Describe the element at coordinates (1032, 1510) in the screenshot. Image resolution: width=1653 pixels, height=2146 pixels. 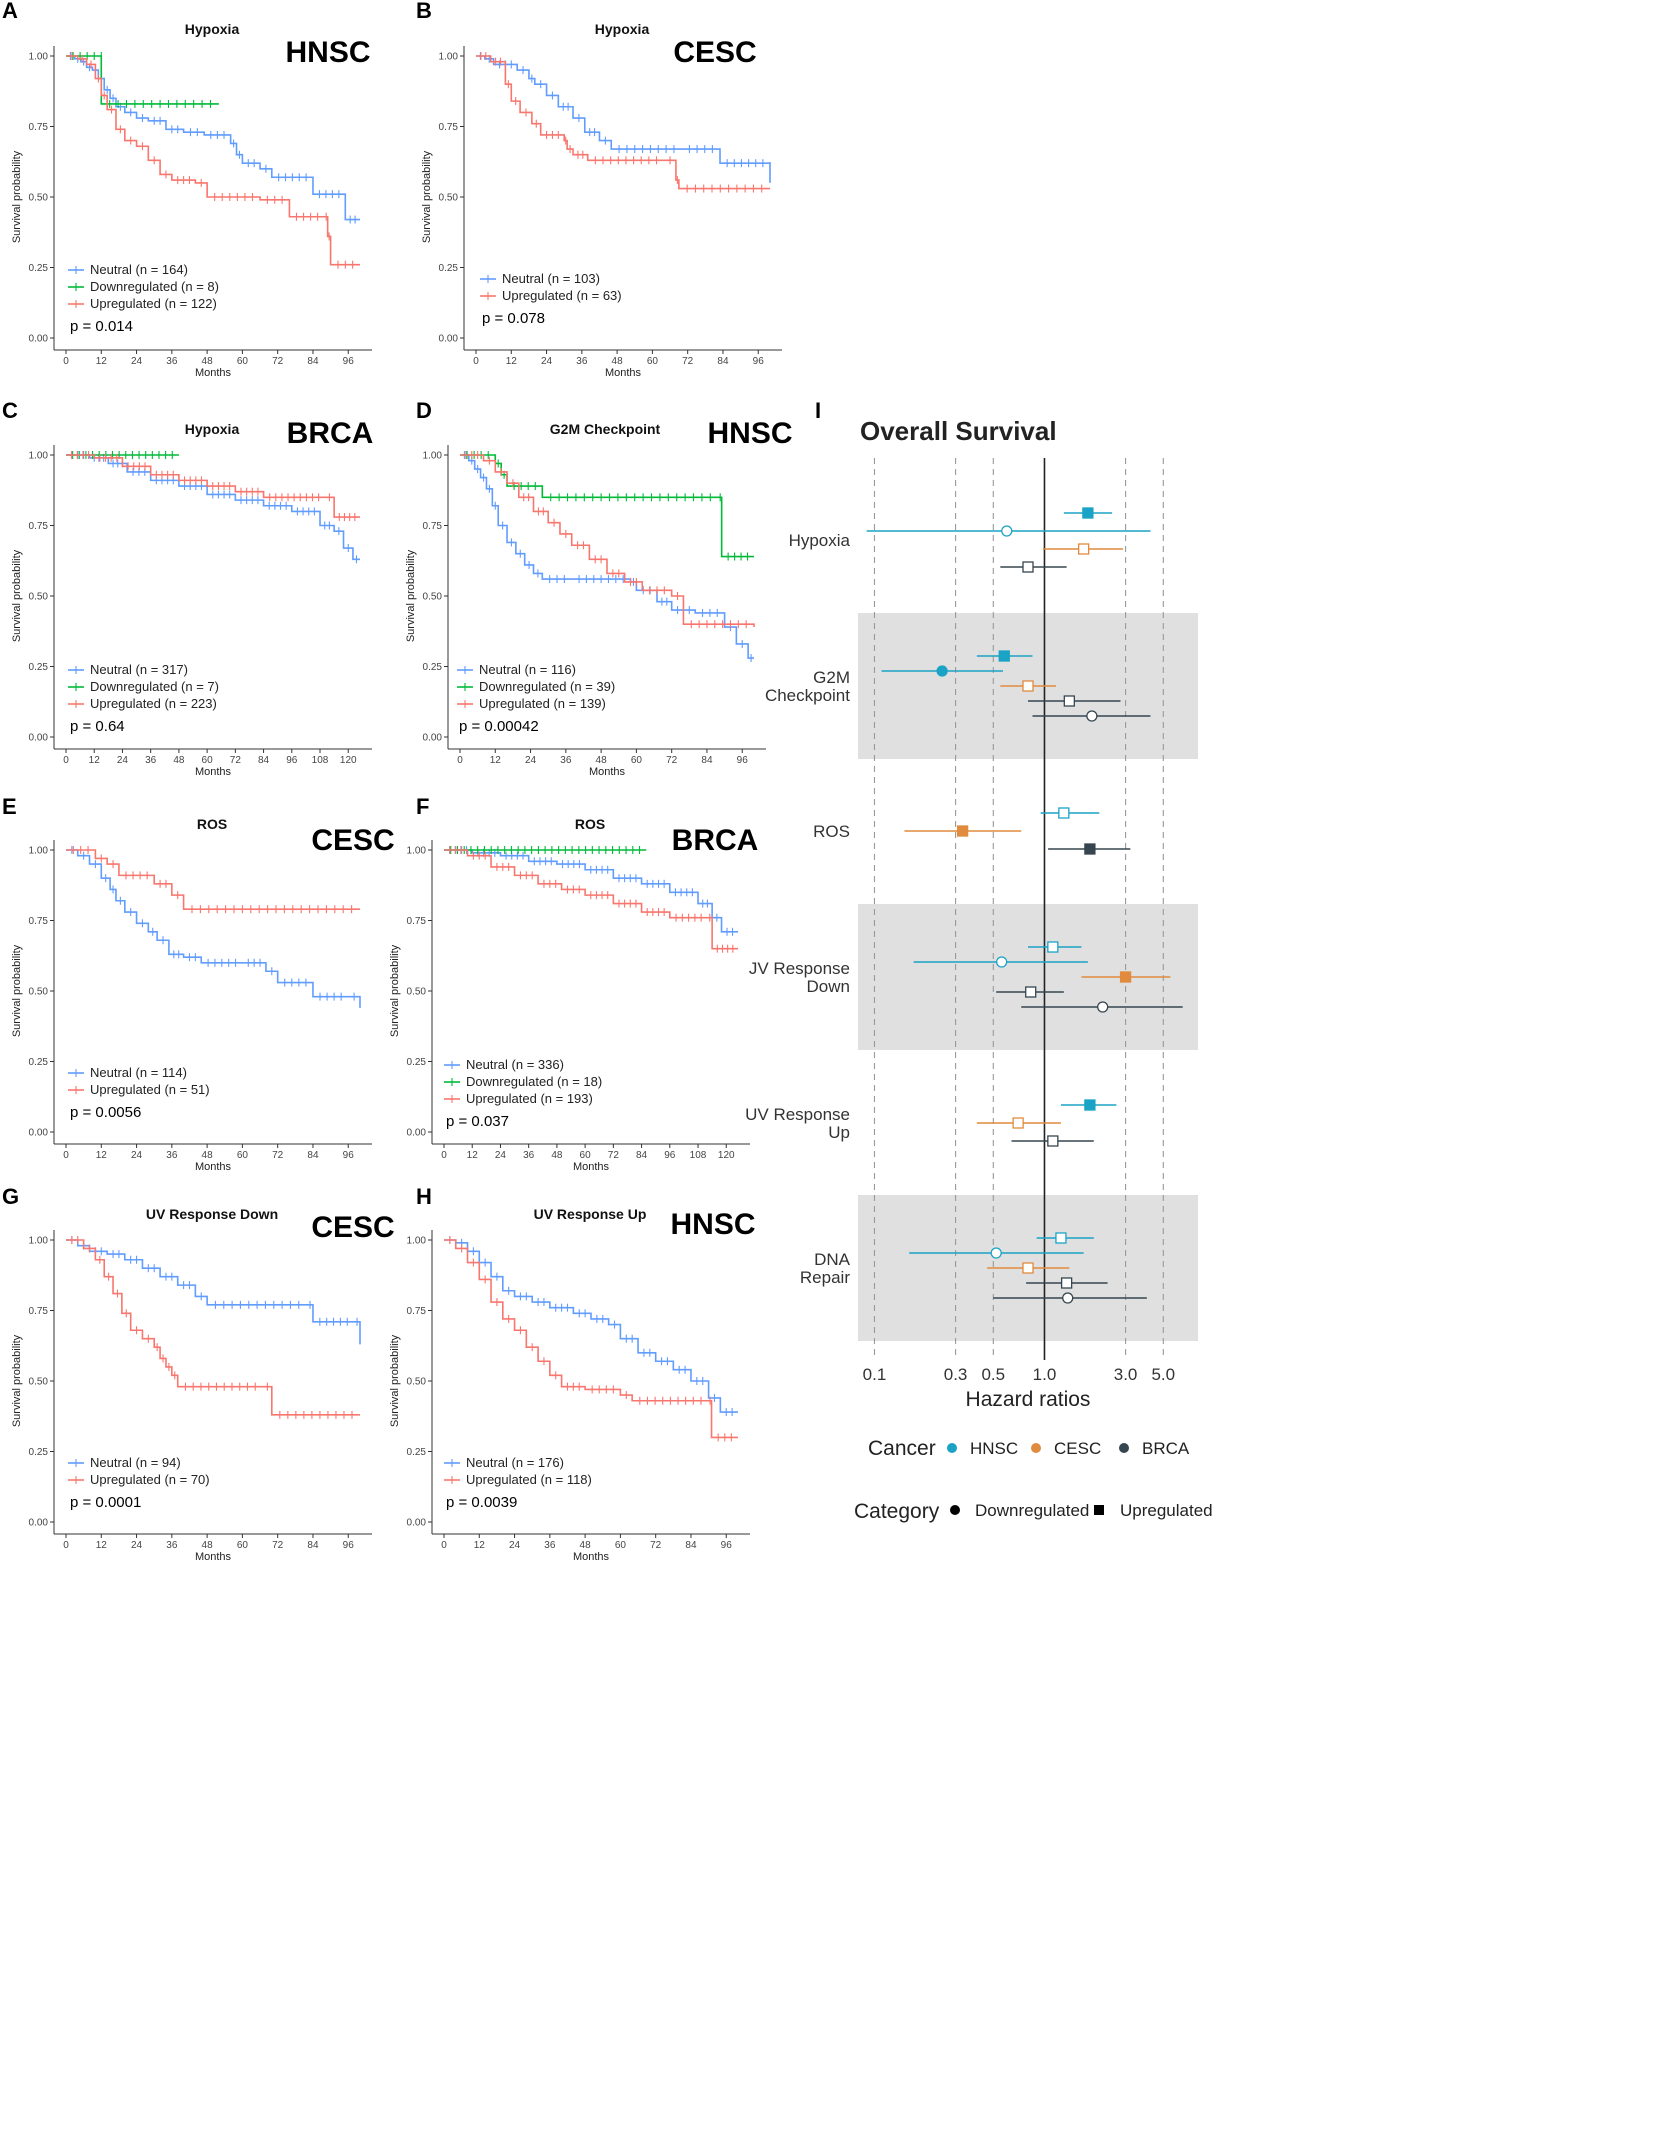
I see `legend-category-label: Downregulated` at that location.